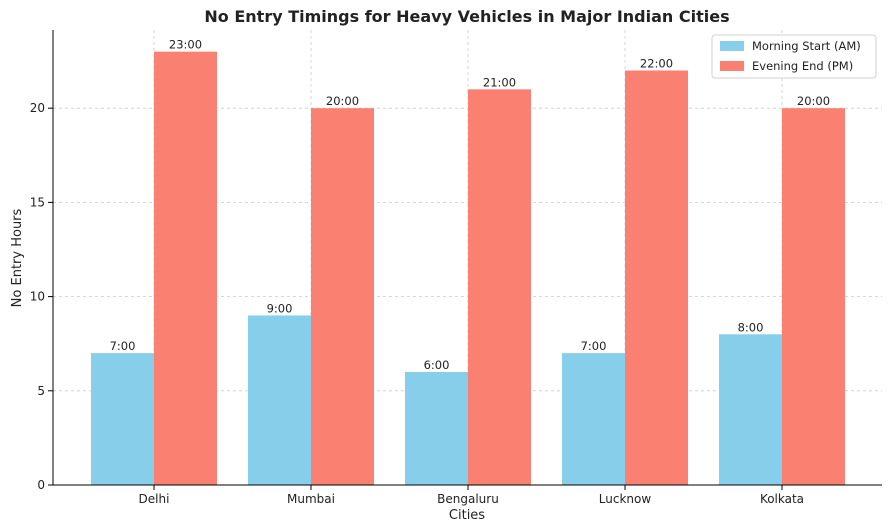 The image size is (892, 530). Describe the element at coordinates (154, 499) in the screenshot. I see `x-tick-label: Delhi` at that location.